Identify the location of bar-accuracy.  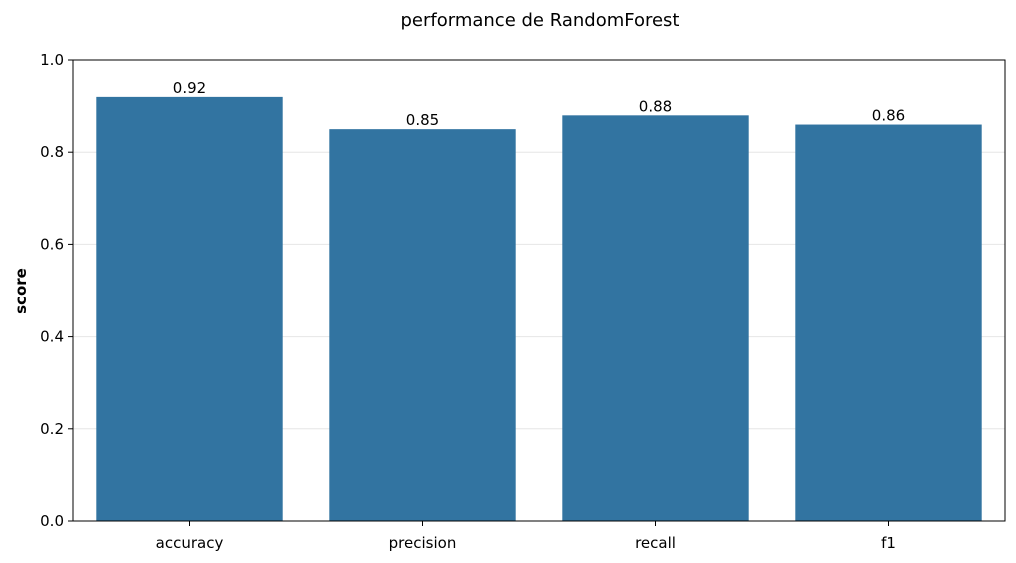
(189, 308).